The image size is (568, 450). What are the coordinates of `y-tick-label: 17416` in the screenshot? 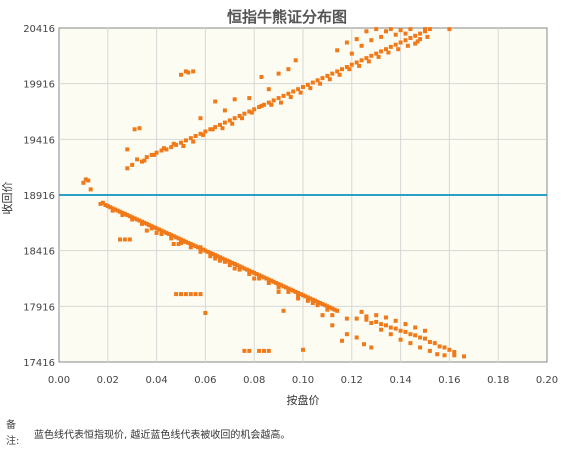 It's located at (39, 363).